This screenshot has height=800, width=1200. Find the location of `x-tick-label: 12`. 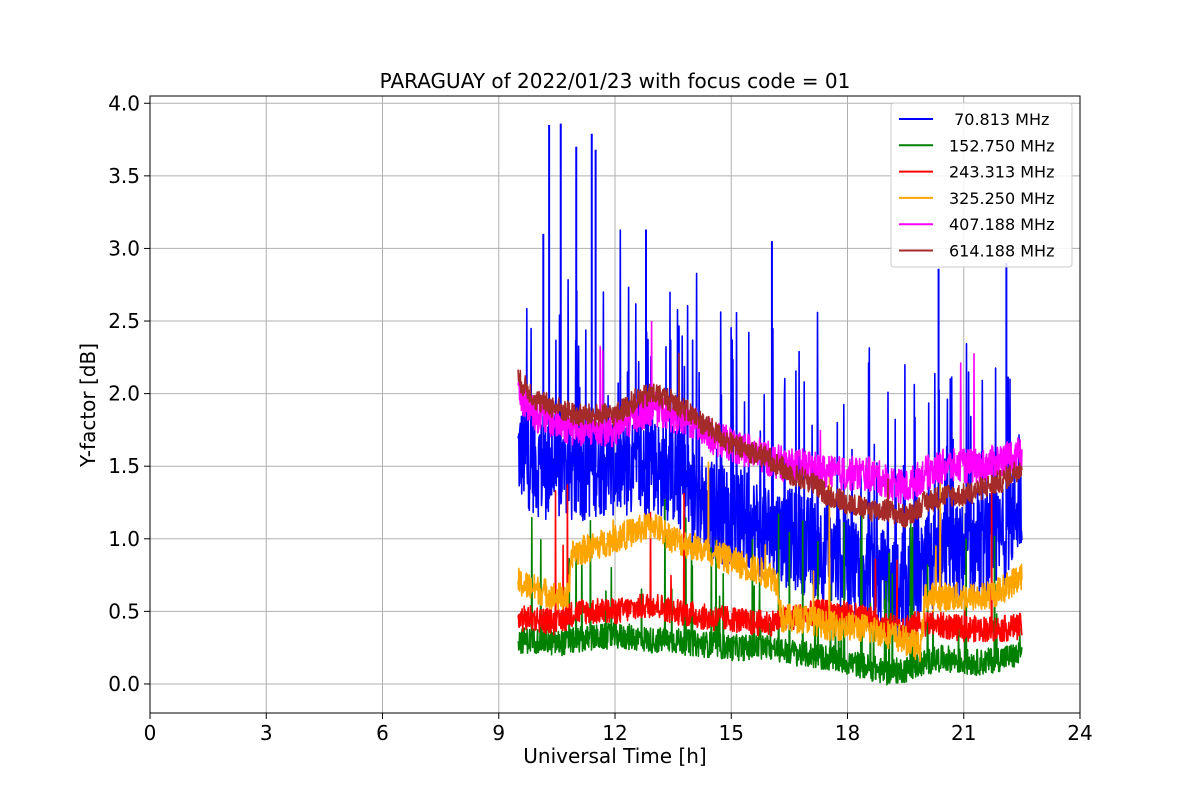

x-tick-label: 12 is located at coordinates (614, 733).